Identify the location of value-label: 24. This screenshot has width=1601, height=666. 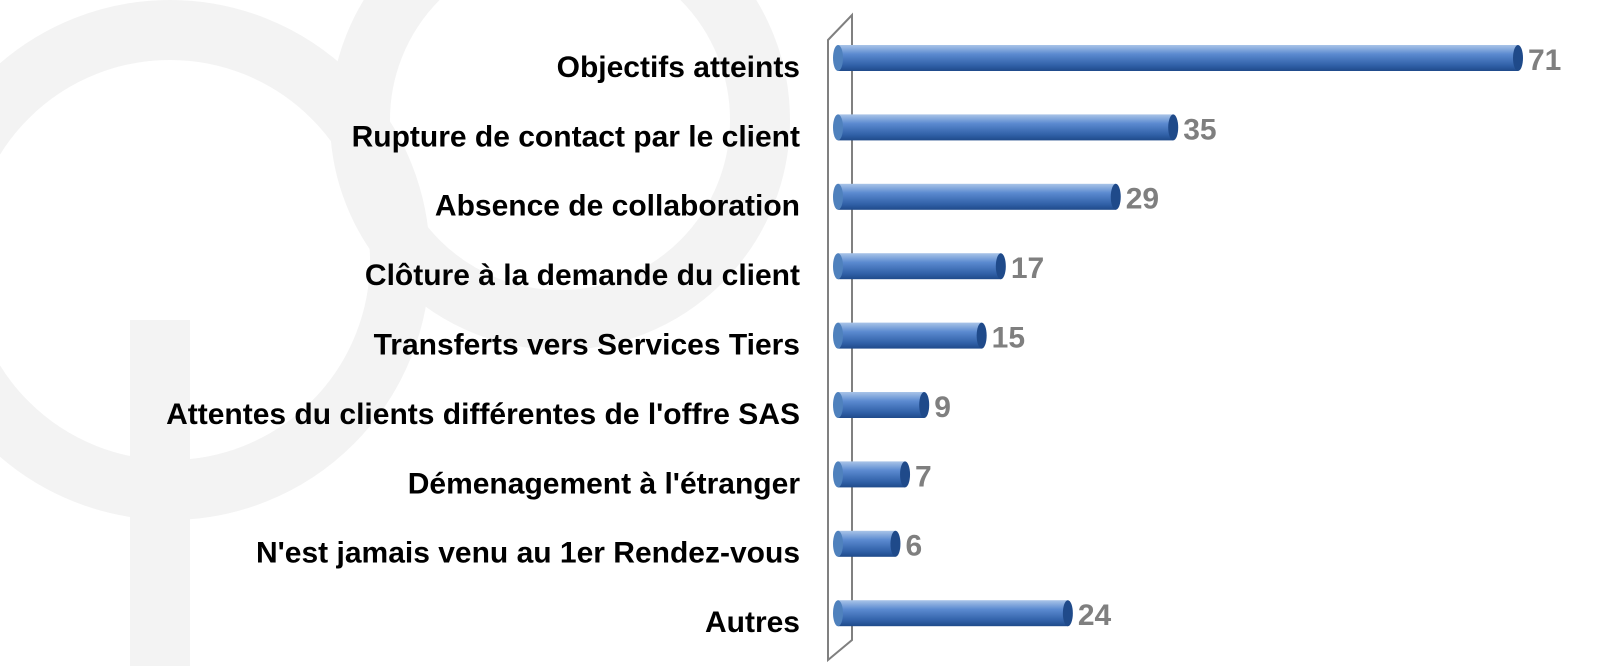
(1095, 615).